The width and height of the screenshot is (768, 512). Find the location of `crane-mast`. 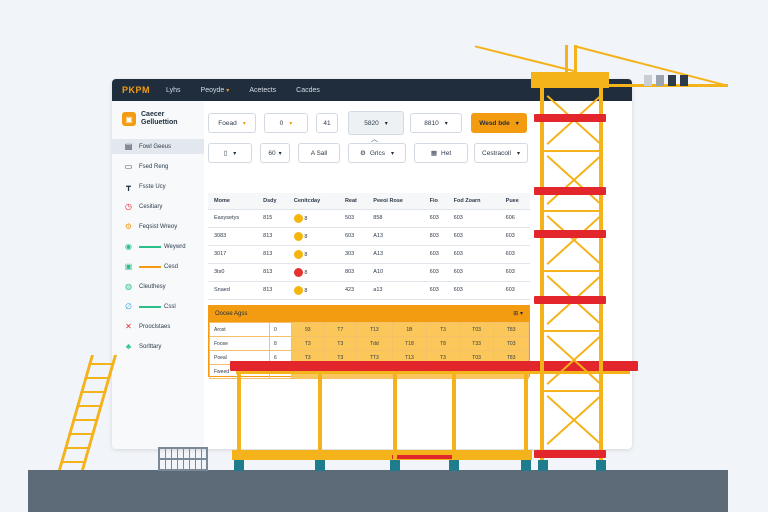

crane-mast is located at coordinates (571, 59).